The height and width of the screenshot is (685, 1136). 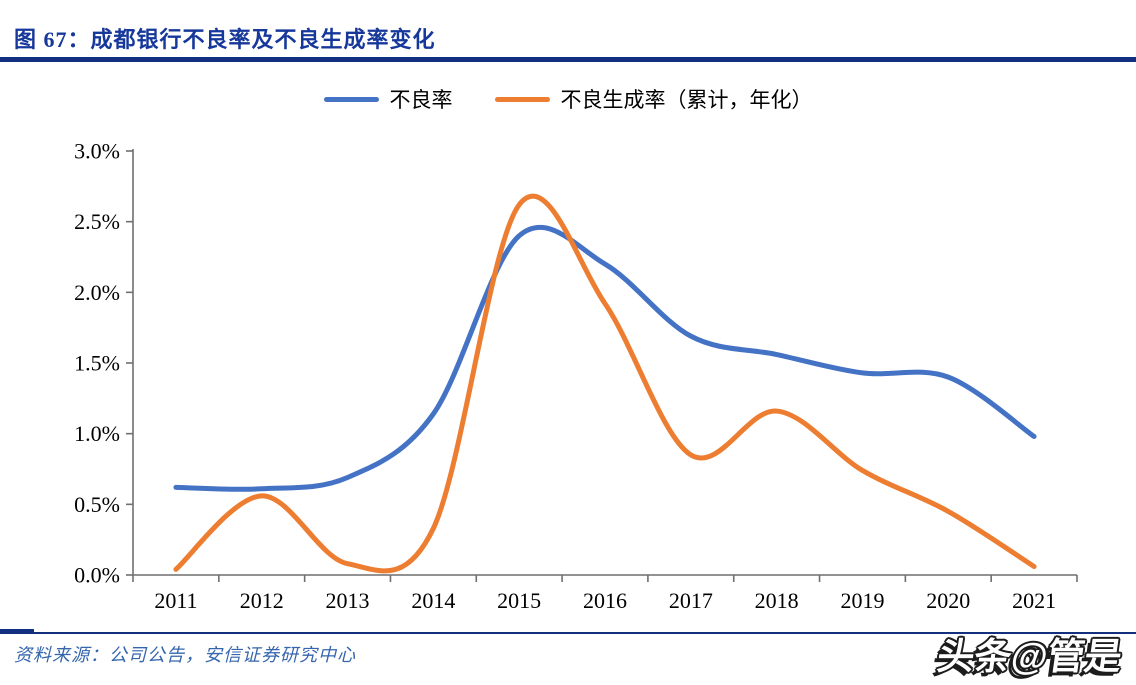 What do you see at coordinates (388, 99) in the screenshot?
I see `legend-item-npl-ratio: 不良率` at bounding box center [388, 99].